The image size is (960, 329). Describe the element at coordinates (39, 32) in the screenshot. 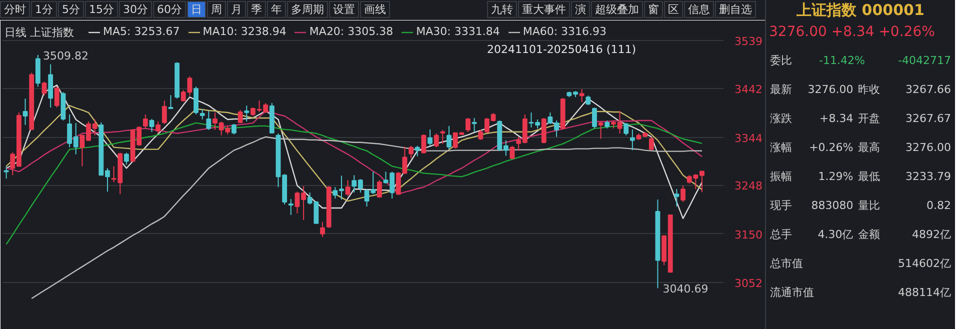

I see `annotation: 日线 上证指数` at that location.